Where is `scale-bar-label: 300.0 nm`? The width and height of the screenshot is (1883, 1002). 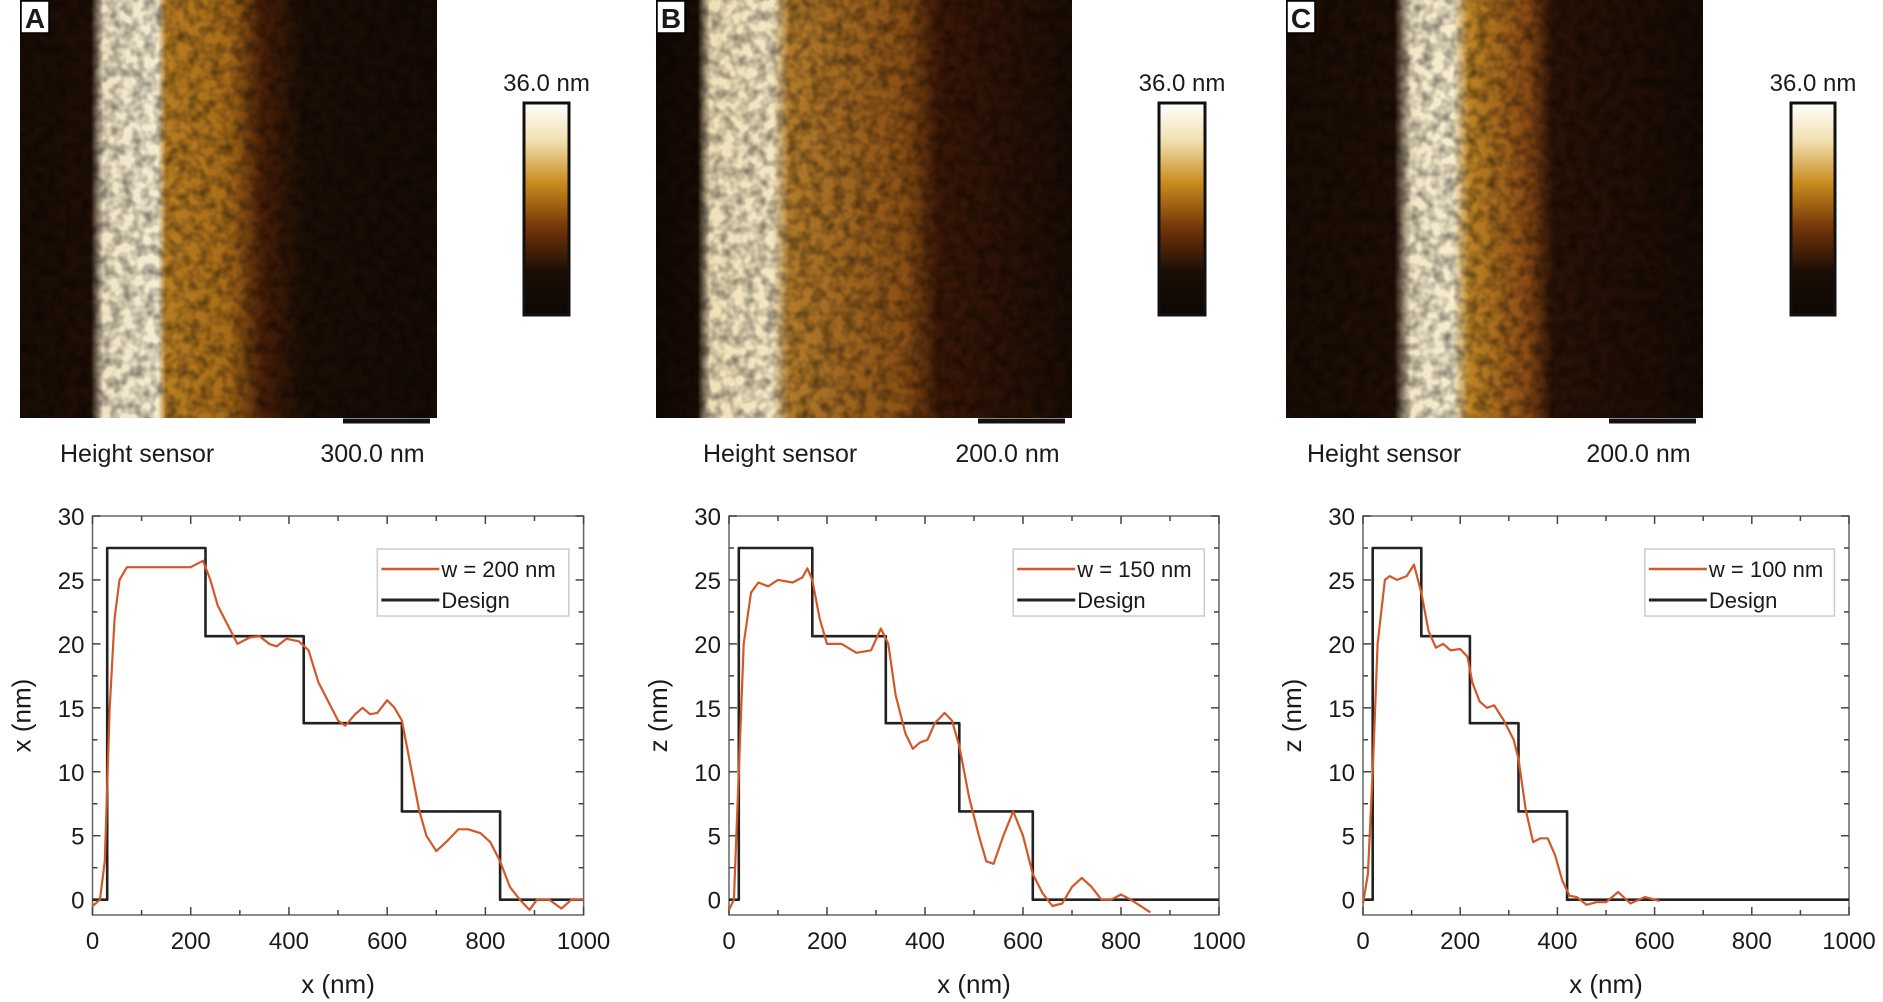
scale-bar-label: 300.0 nm is located at coordinates (372, 454).